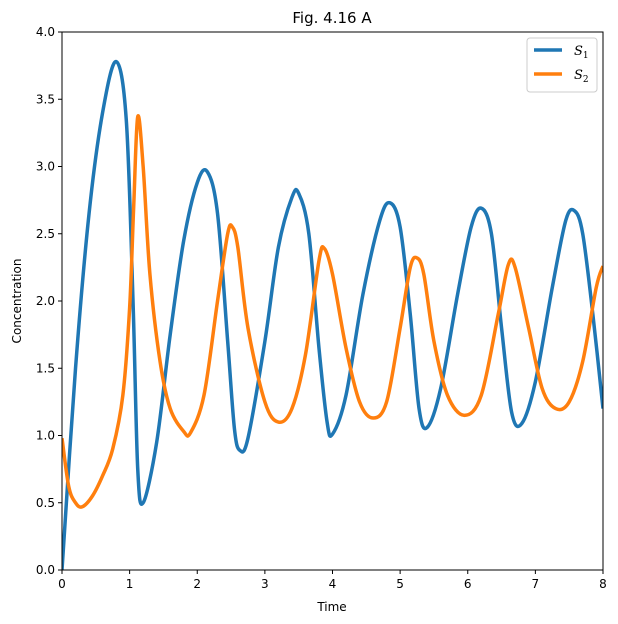 The image size is (618, 624). I want to click on y-tick-label: 4.0, so click(45, 32).